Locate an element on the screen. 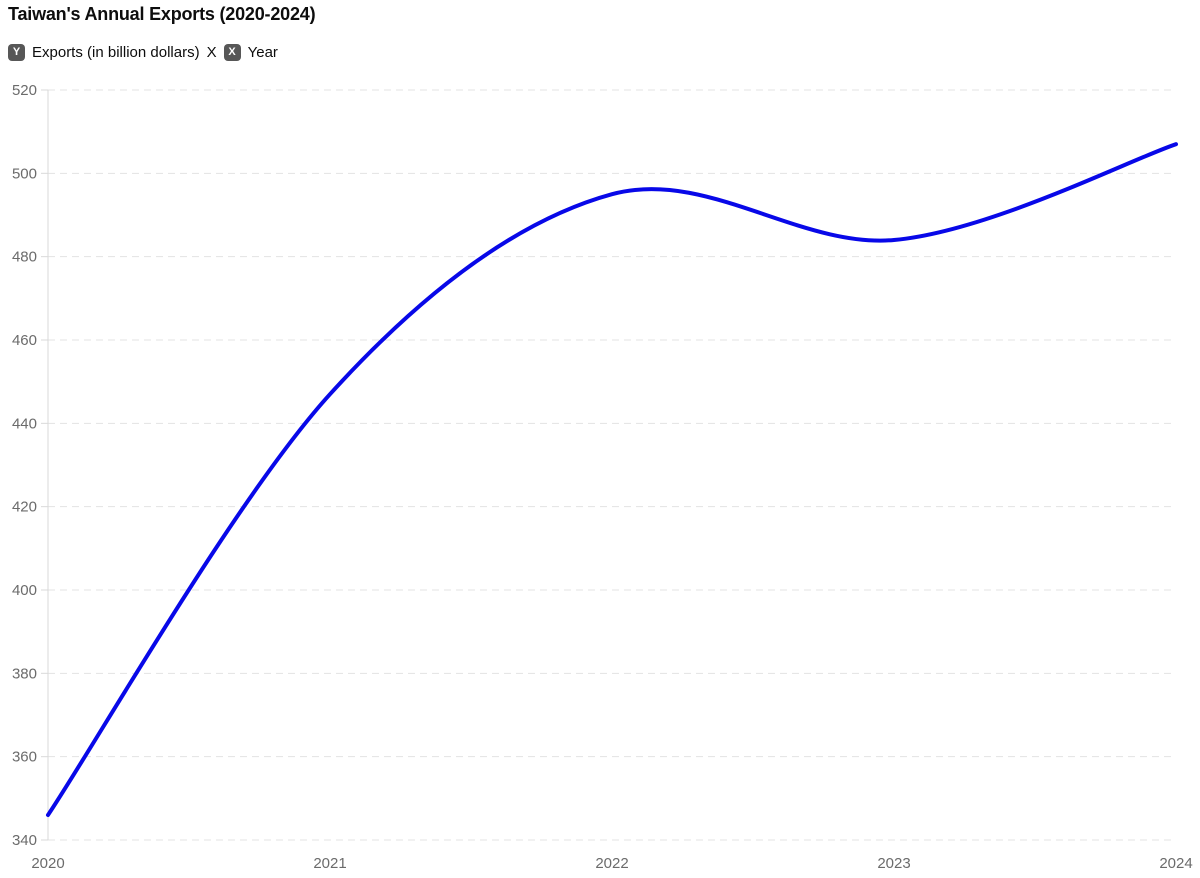 The width and height of the screenshot is (1200, 878). x-tick-label: 2020 is located at coordinates (47, 863).